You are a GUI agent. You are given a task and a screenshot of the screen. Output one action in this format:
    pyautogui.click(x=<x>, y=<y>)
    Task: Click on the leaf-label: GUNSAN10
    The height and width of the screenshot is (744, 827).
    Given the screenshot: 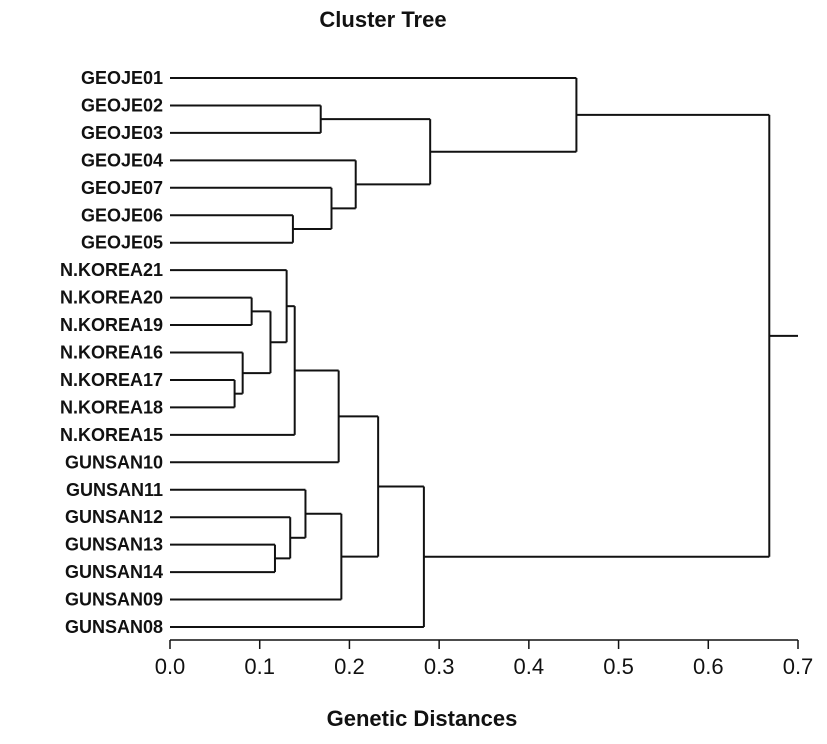 What is the action you would take?
    pyautogui.click(x=114, y=462)
    